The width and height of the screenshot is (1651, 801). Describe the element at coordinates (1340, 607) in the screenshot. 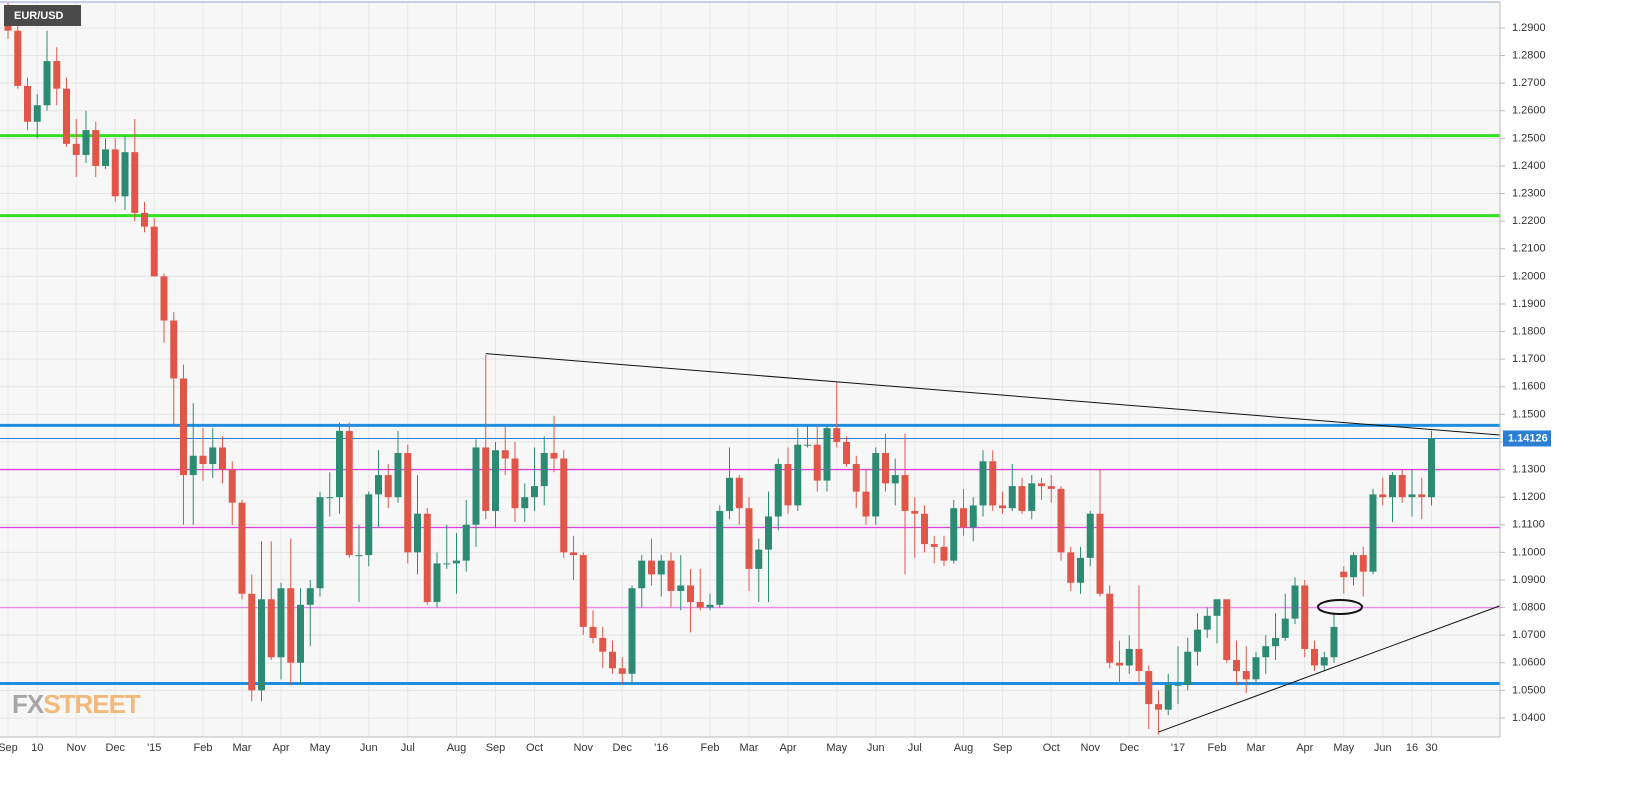

I see `highlight-ellipse` at that location.